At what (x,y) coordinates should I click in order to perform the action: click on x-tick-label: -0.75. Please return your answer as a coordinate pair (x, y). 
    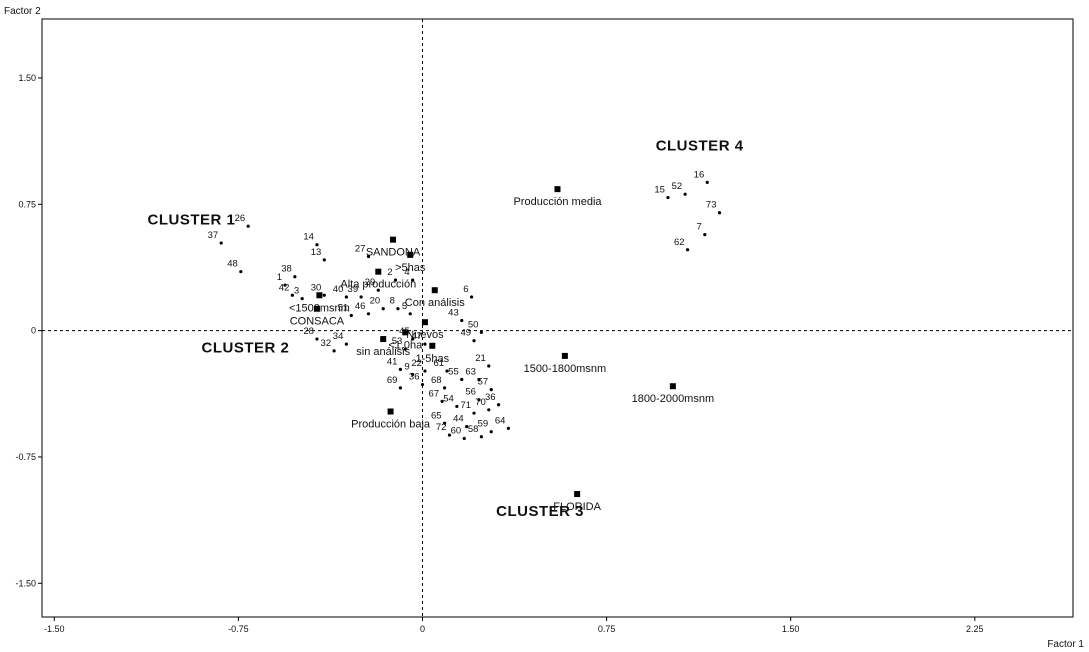
    Looking at the image, I should click on (238, 629).